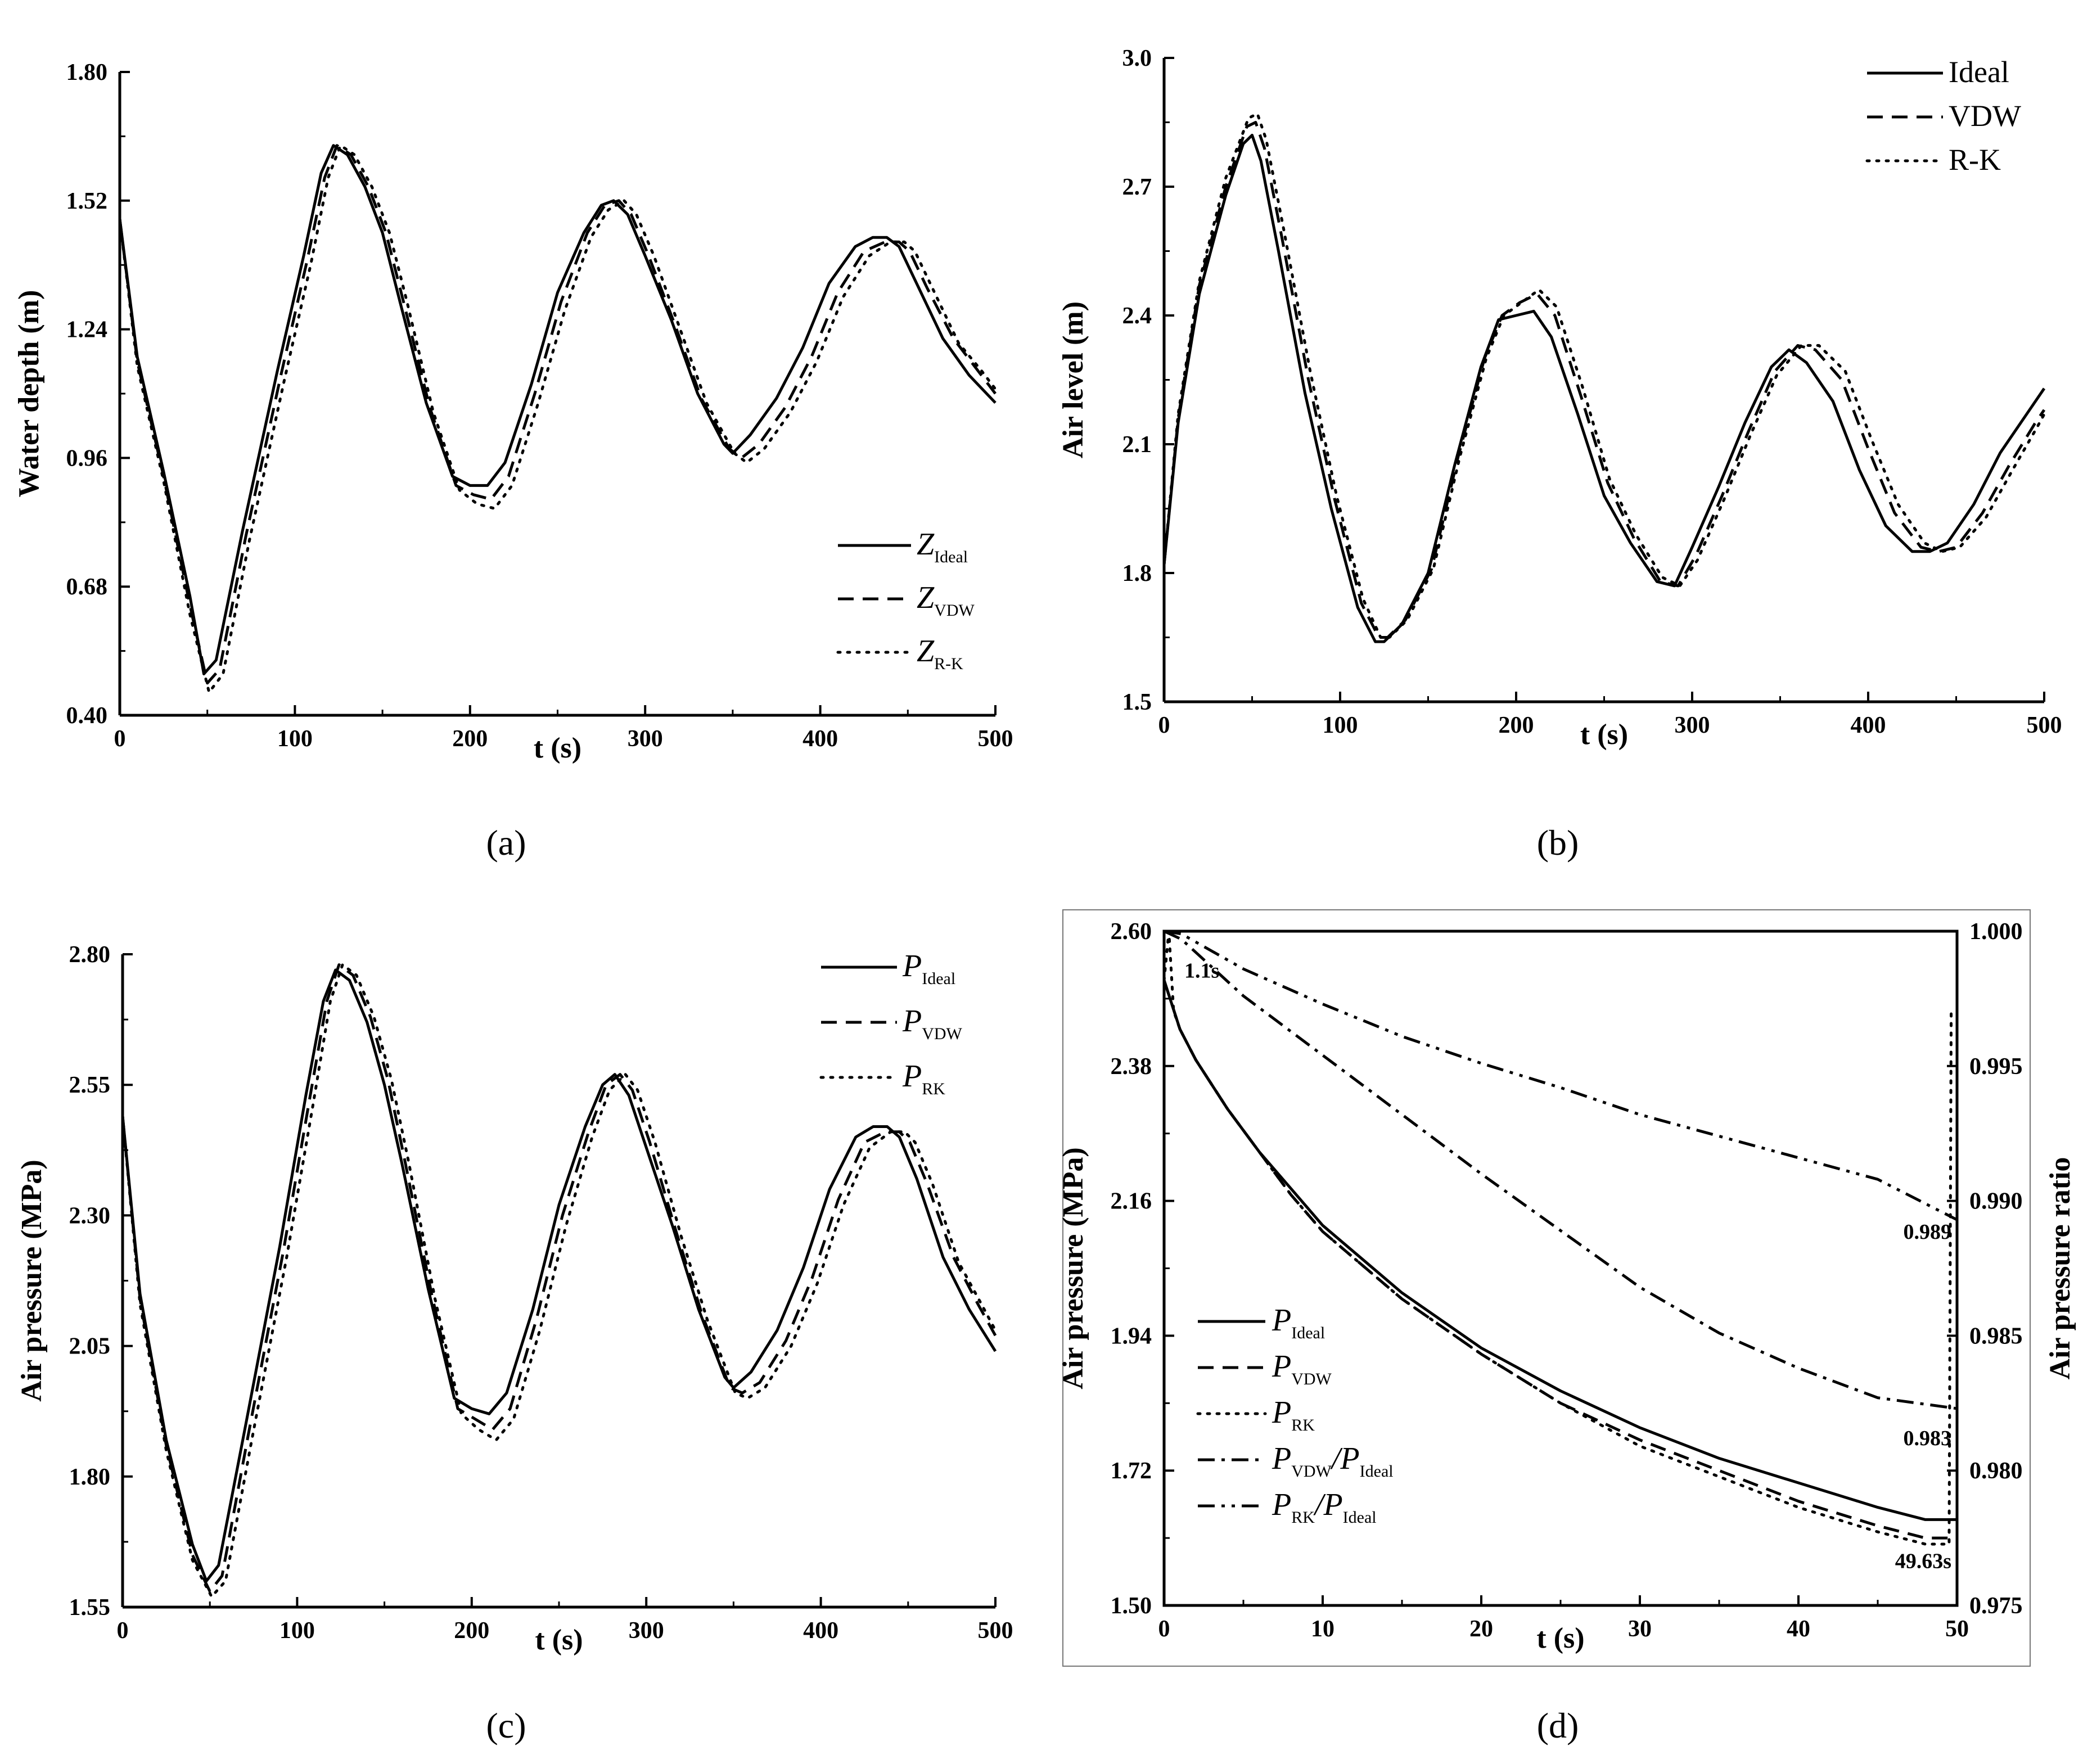  What do you see at coordinates (90, 1347) in the screenshot?
I see `y-tick-label: 2.05` at bounding box center [90, 1347].